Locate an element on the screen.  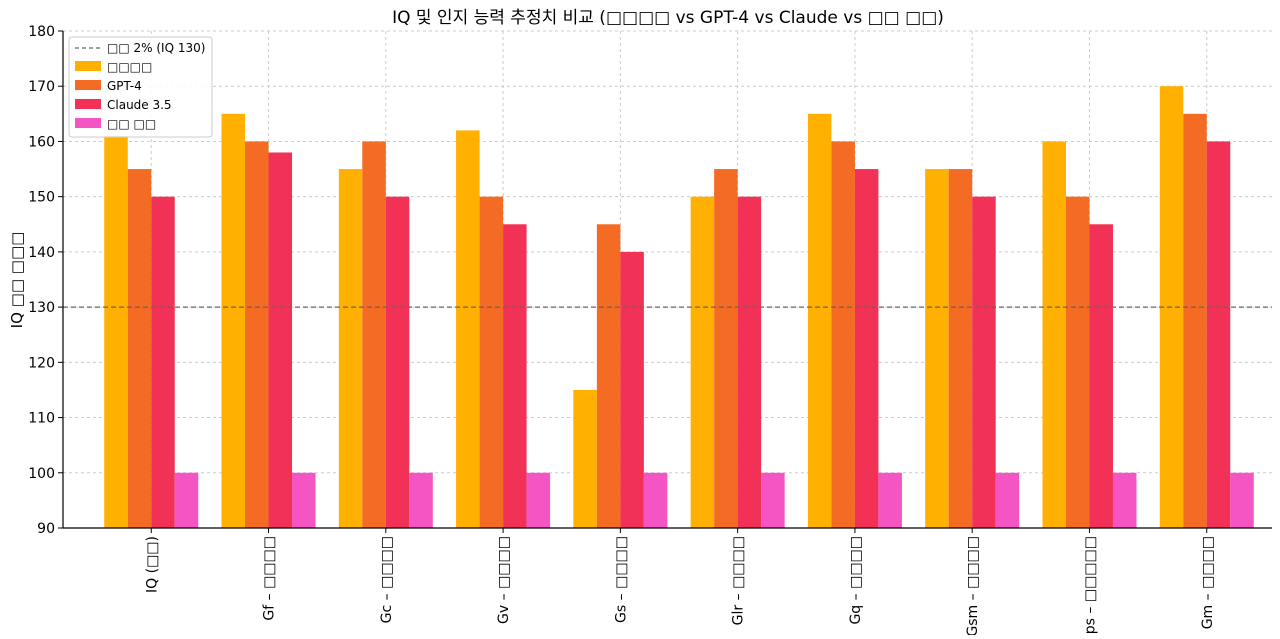
legend-label: □□ □□ is located at coordinates (131, 124).